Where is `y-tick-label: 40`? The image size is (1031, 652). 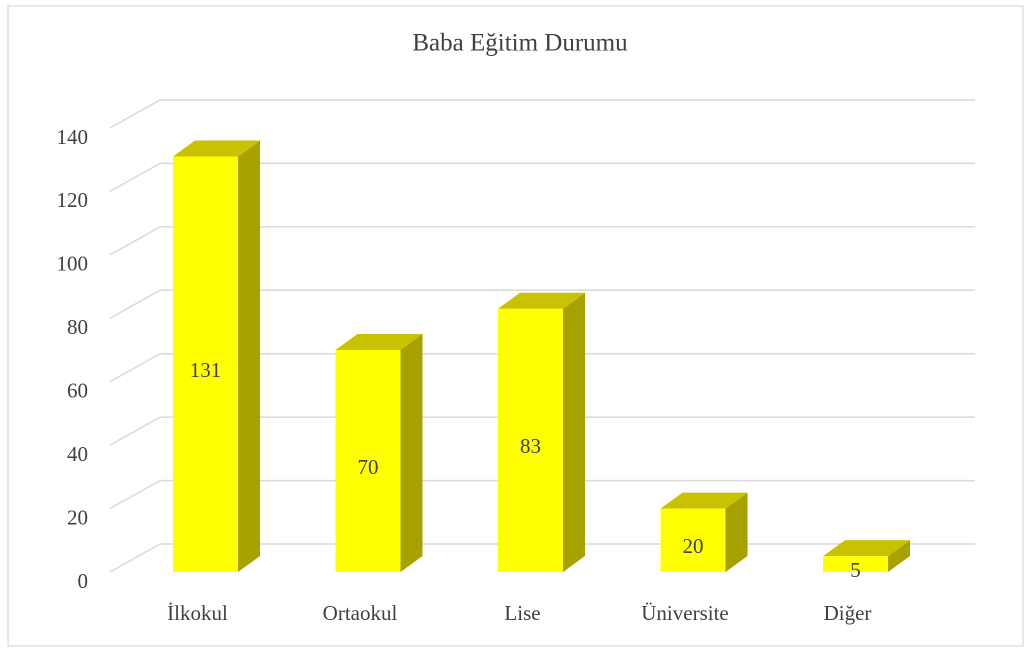
y-tick-label: 40 is located at coordinates (77, 454).